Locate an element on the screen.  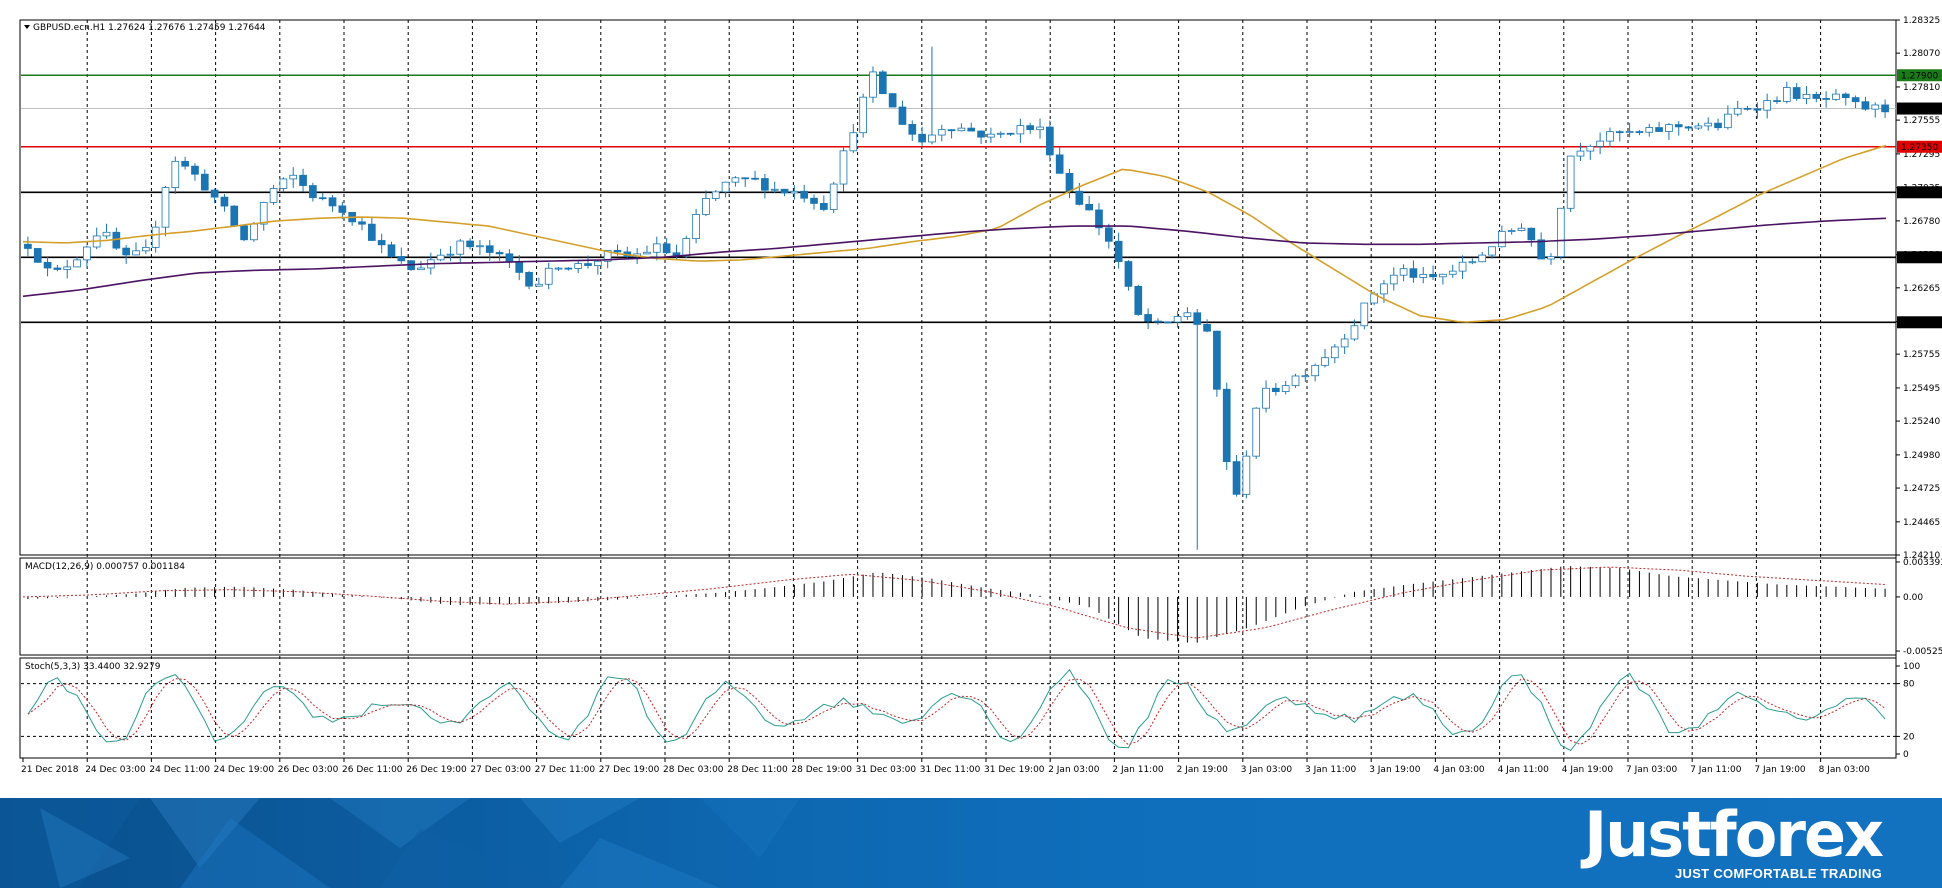
level-price-label: 1.26000 is located at coordinates (1919, 323).